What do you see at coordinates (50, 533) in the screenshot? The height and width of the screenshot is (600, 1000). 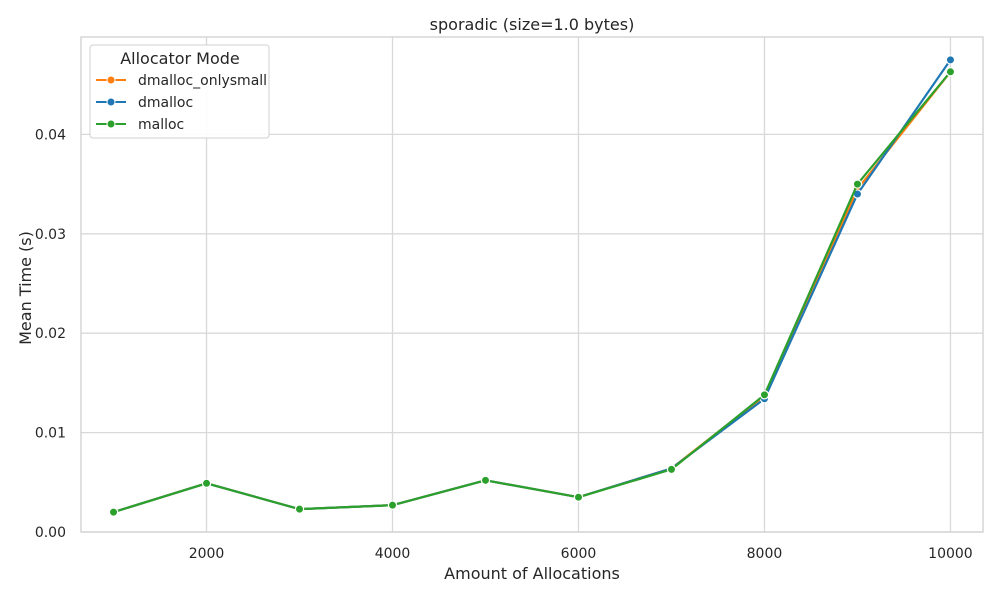 I see `y-tick-label: 0.00` at bounding box center [50, 533].